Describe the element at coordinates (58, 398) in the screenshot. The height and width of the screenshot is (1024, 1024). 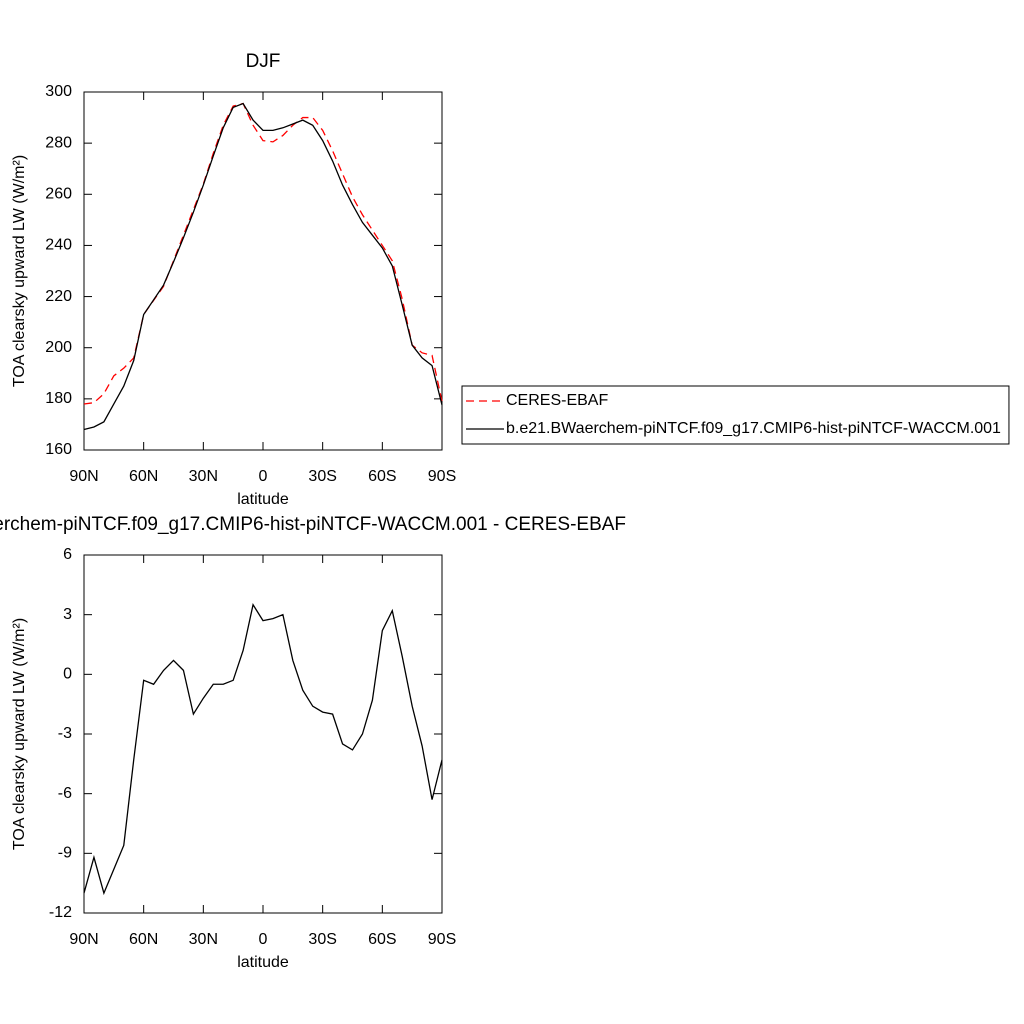
I see `y-tick-label: 180` at that location.